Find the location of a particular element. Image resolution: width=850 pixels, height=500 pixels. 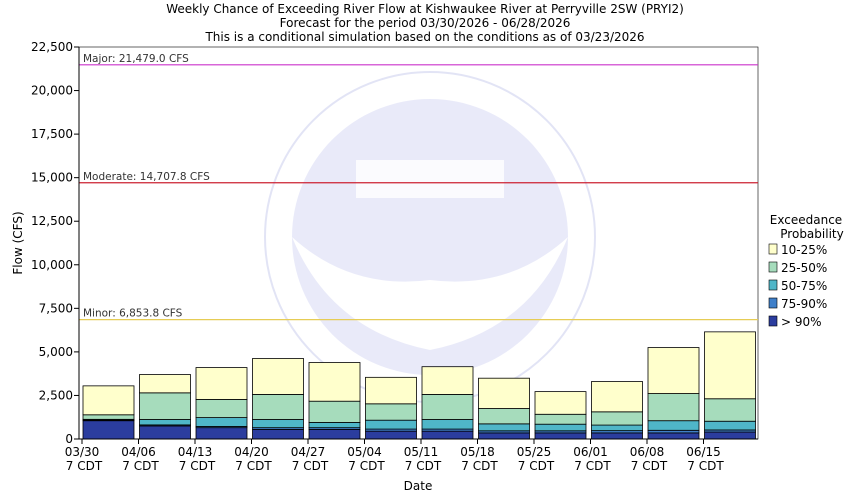

legend-entry-label: 10-25% is located at coordinates (804, 250).